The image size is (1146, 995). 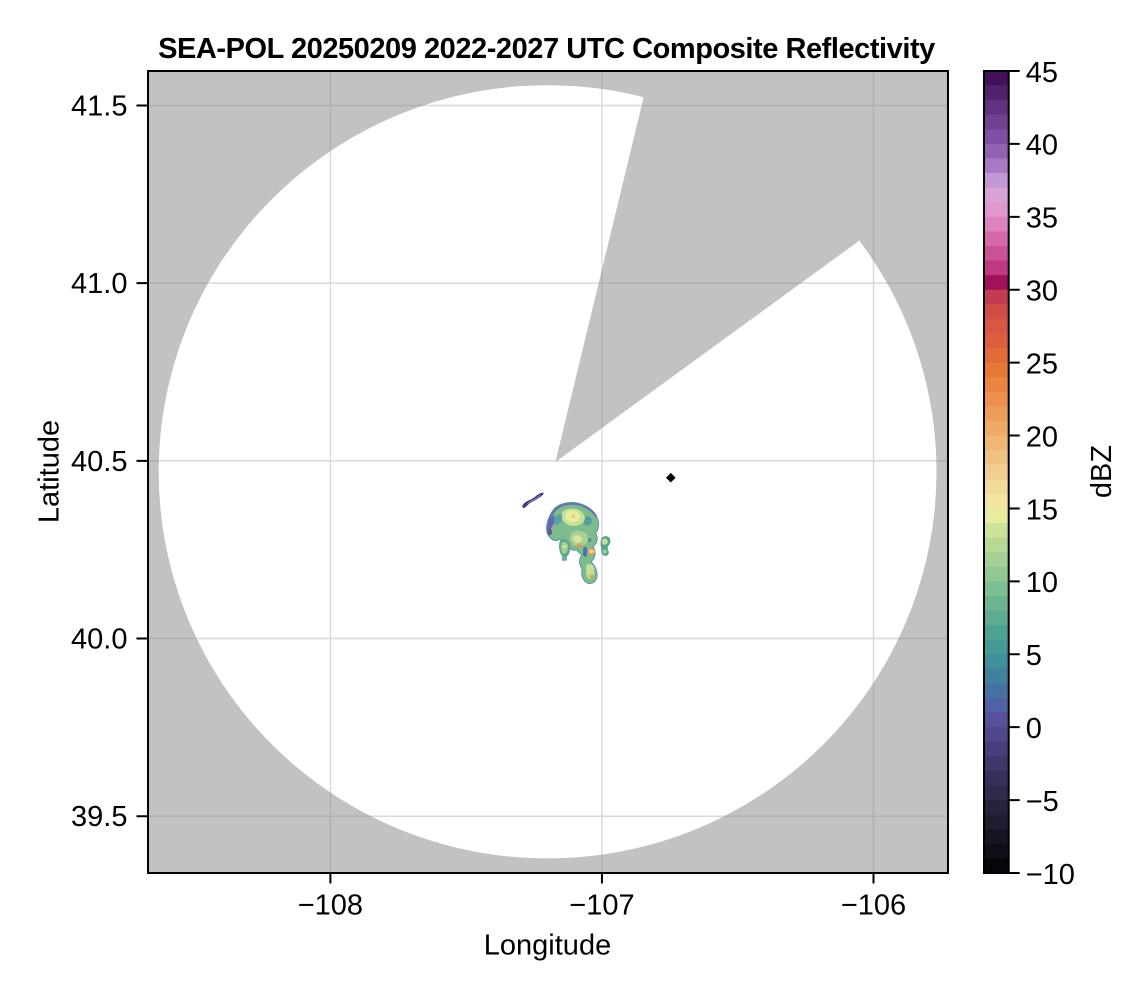 I want to click on svg-text: 41.0, so click(x=99, y=284).